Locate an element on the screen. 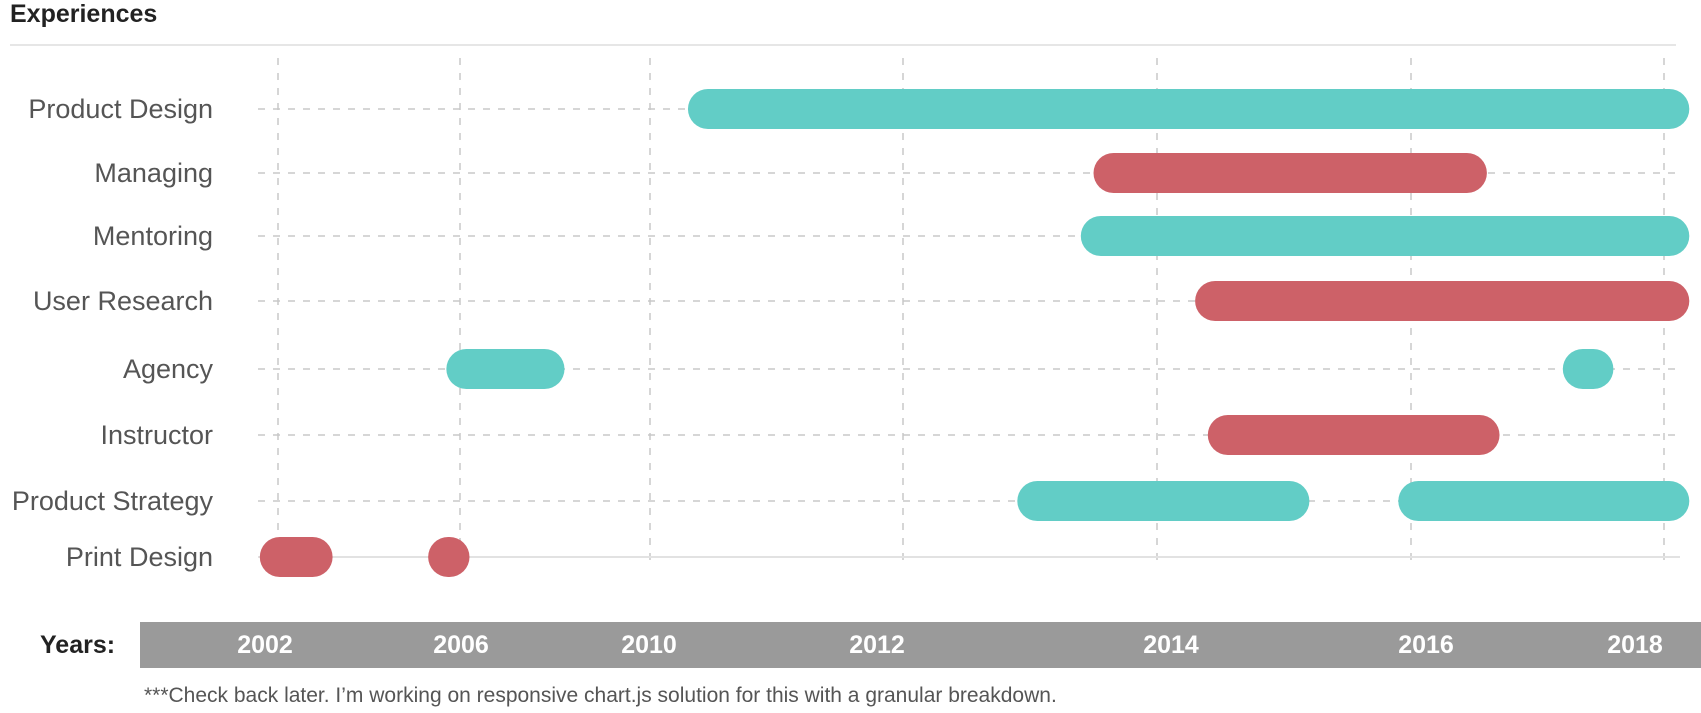 The width and height of the screenshot is (1701, 713). range-bar-managing is located at coordinates (1290, 173).